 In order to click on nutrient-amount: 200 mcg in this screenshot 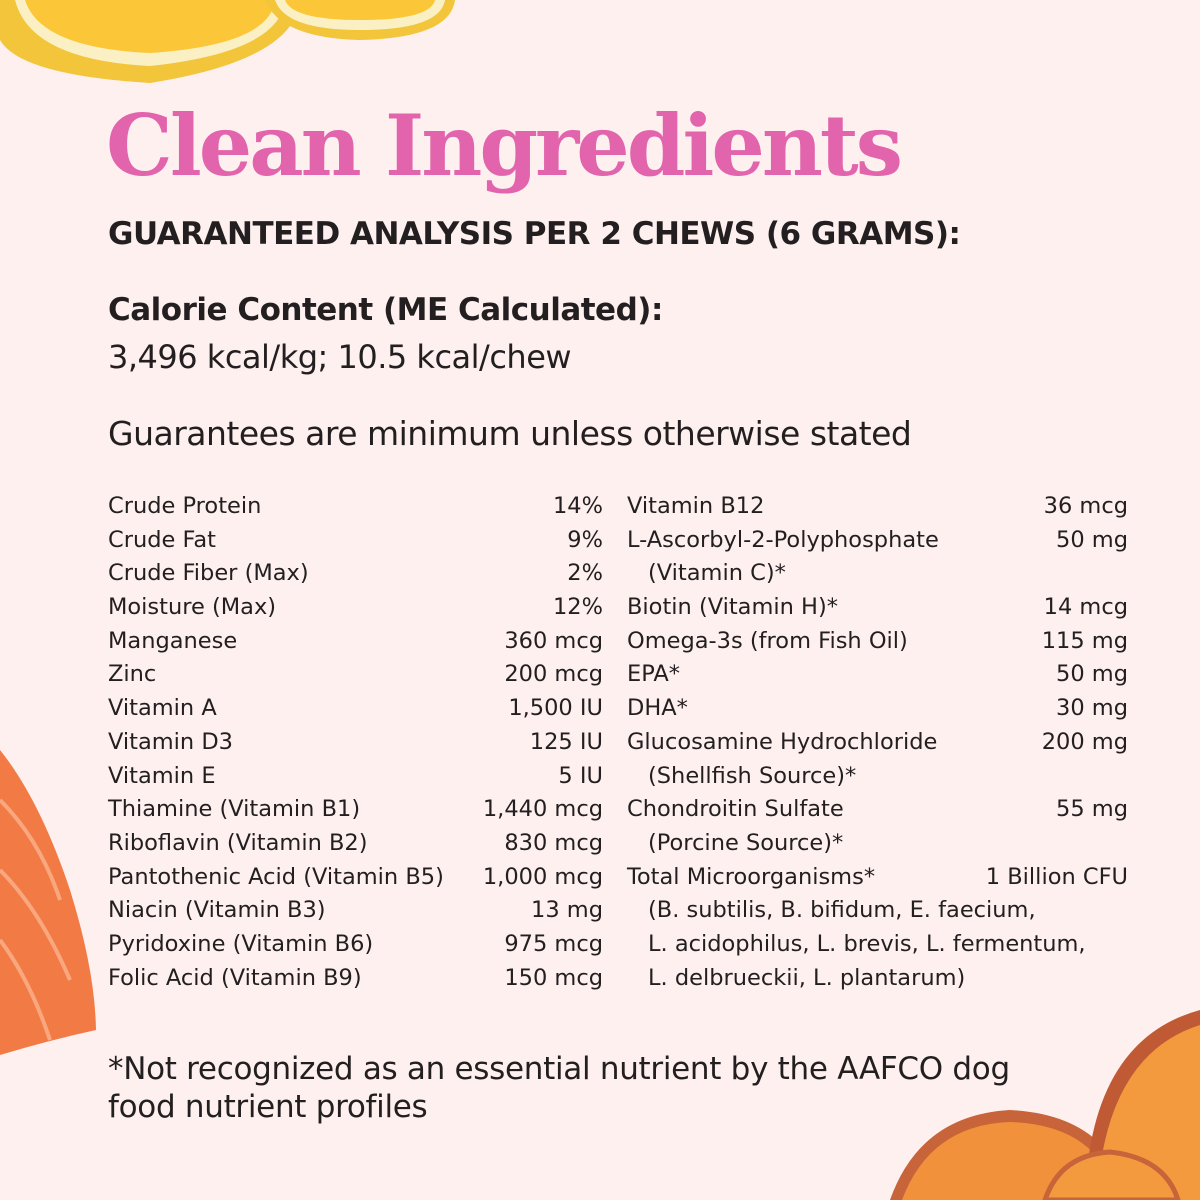, I will do `click(553, 674)`.